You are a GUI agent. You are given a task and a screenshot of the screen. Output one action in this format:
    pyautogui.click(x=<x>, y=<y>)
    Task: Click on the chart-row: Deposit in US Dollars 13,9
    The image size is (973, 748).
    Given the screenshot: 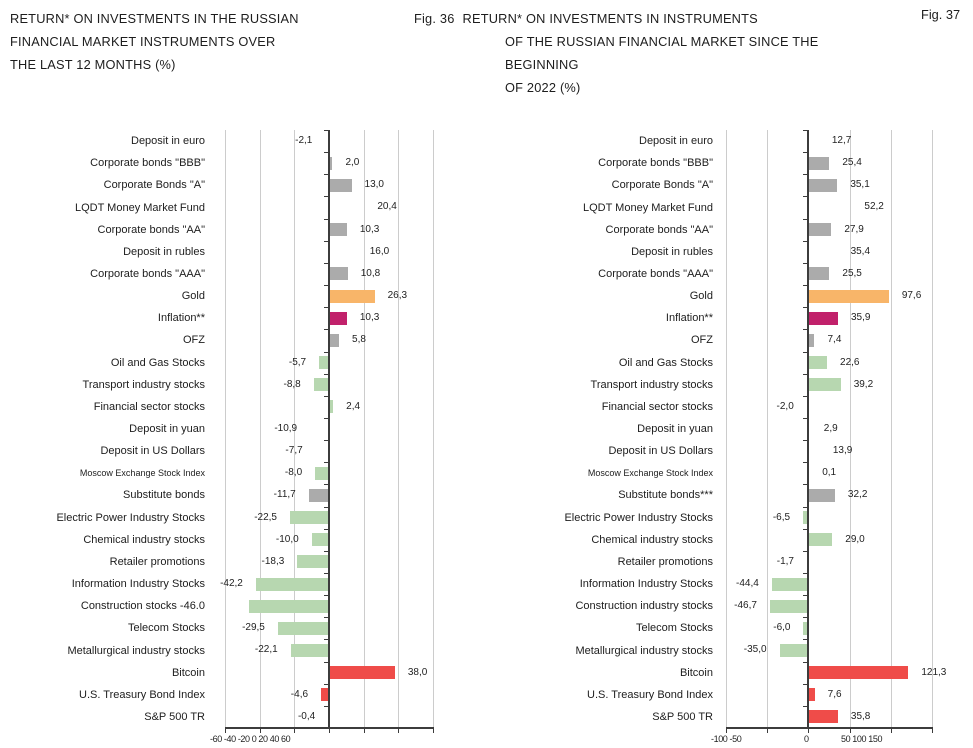 What is the action you would take?
    pyautogui.click(x=740, y=451)
    